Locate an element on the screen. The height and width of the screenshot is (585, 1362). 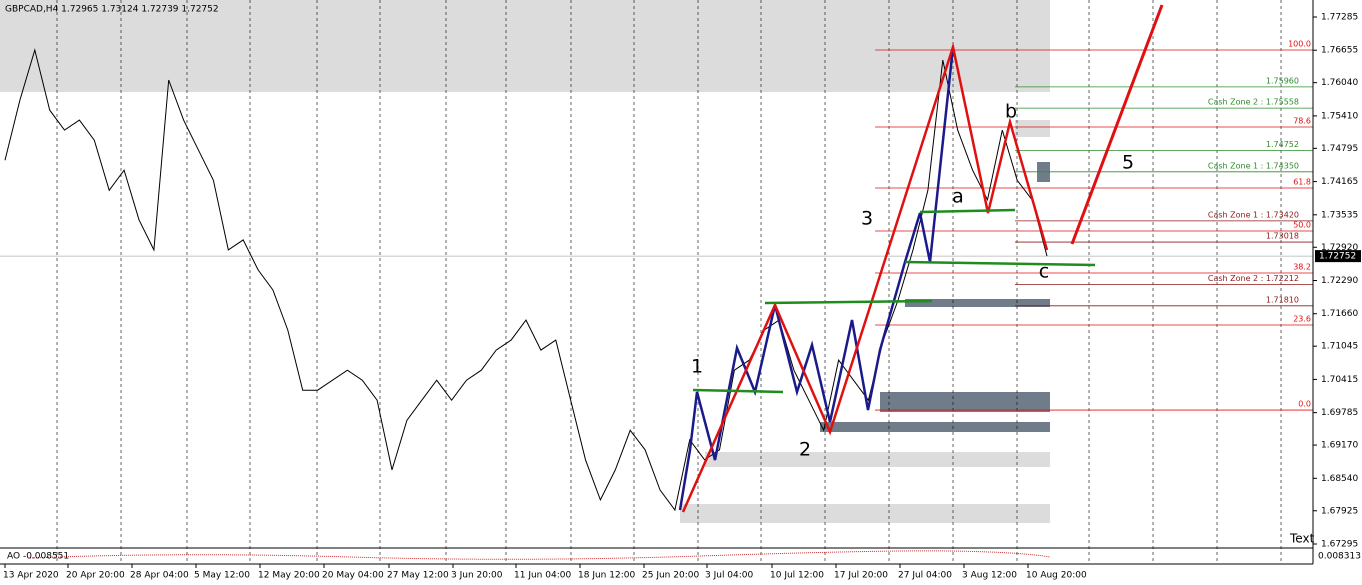
x-tick-label: 3 Jun 20:00 is located at coordinates (477, 576).